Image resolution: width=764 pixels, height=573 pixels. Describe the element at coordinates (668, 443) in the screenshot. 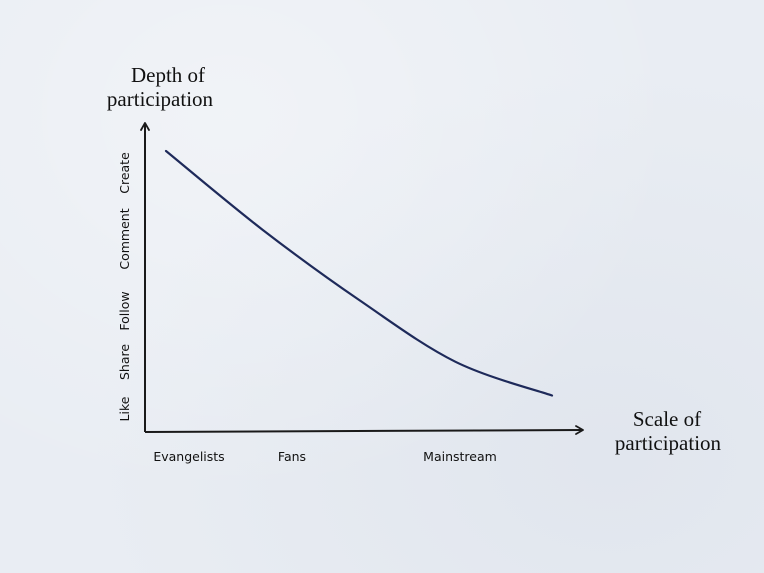

I see `x-axis-title-line-2: participation` at that location.